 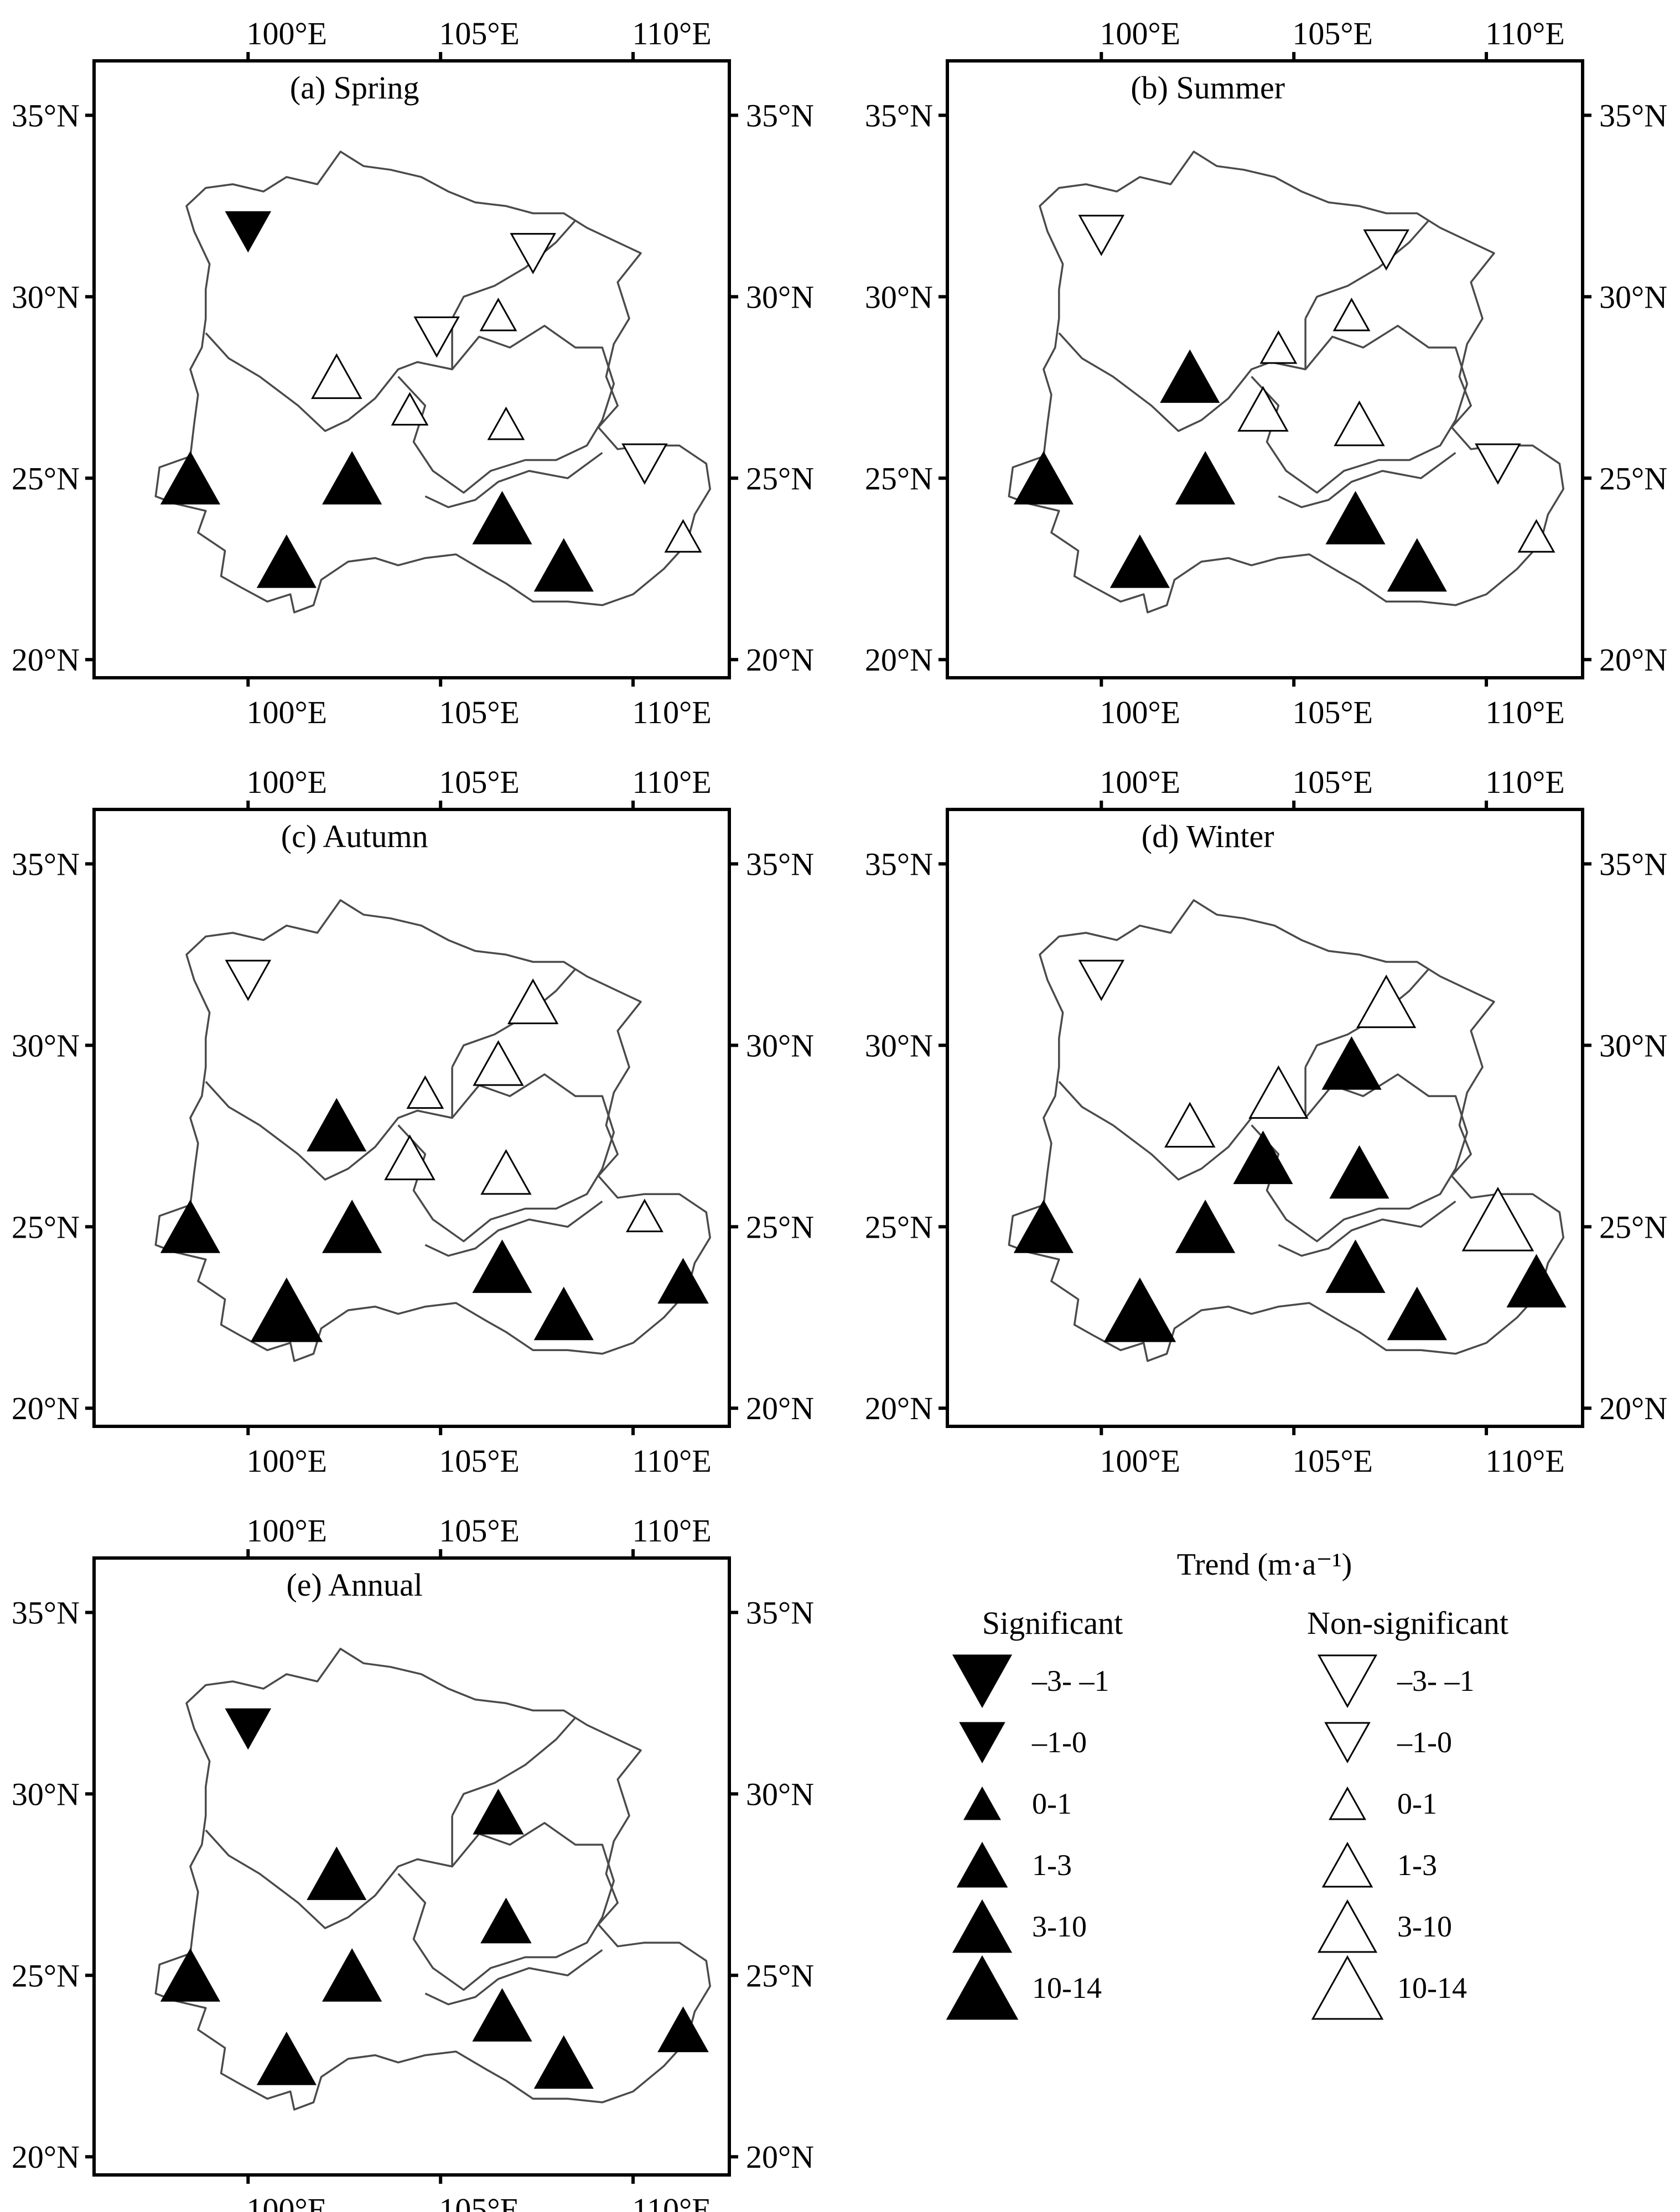 What do you see at coordinates (354, 836) in the screenshot?
I see `panel-title: (c) Autumn` at bounding box center [354, 836].